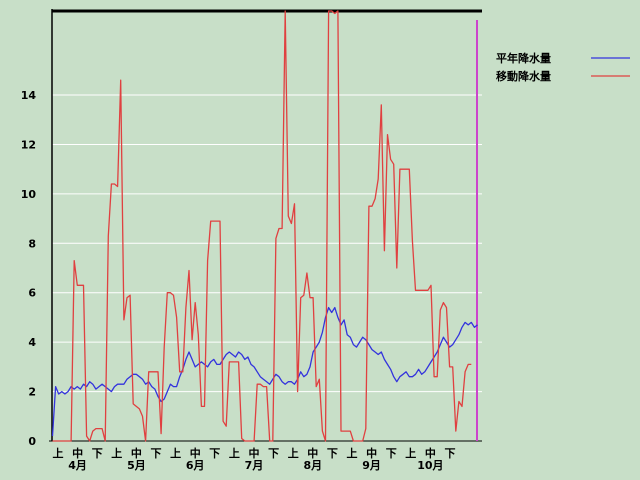  What do you see at coordinates (136, 465) in the screenshot?
I see `x-month-label: 5月` at bounding box center [136, 465].